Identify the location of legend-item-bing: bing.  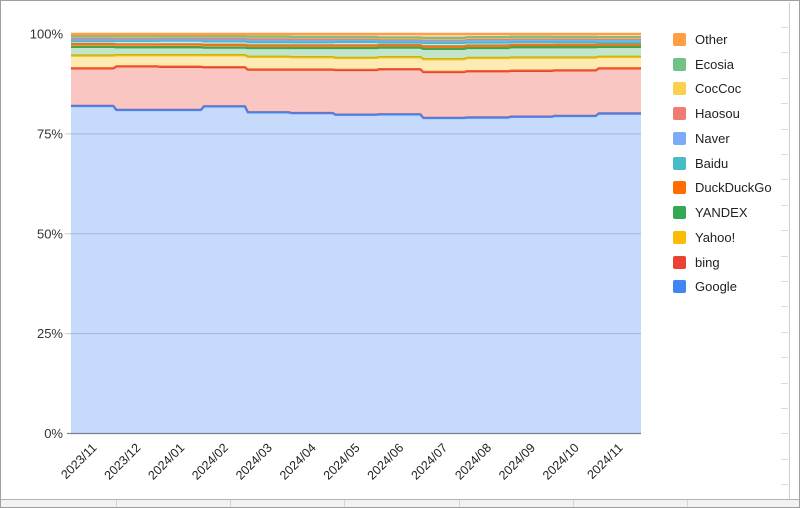
(733, 262).